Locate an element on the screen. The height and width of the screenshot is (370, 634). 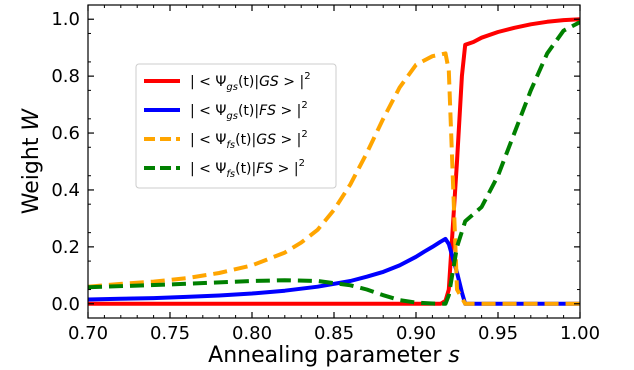
y-tick-label: 1.0 is located at coordinates (65, 19).